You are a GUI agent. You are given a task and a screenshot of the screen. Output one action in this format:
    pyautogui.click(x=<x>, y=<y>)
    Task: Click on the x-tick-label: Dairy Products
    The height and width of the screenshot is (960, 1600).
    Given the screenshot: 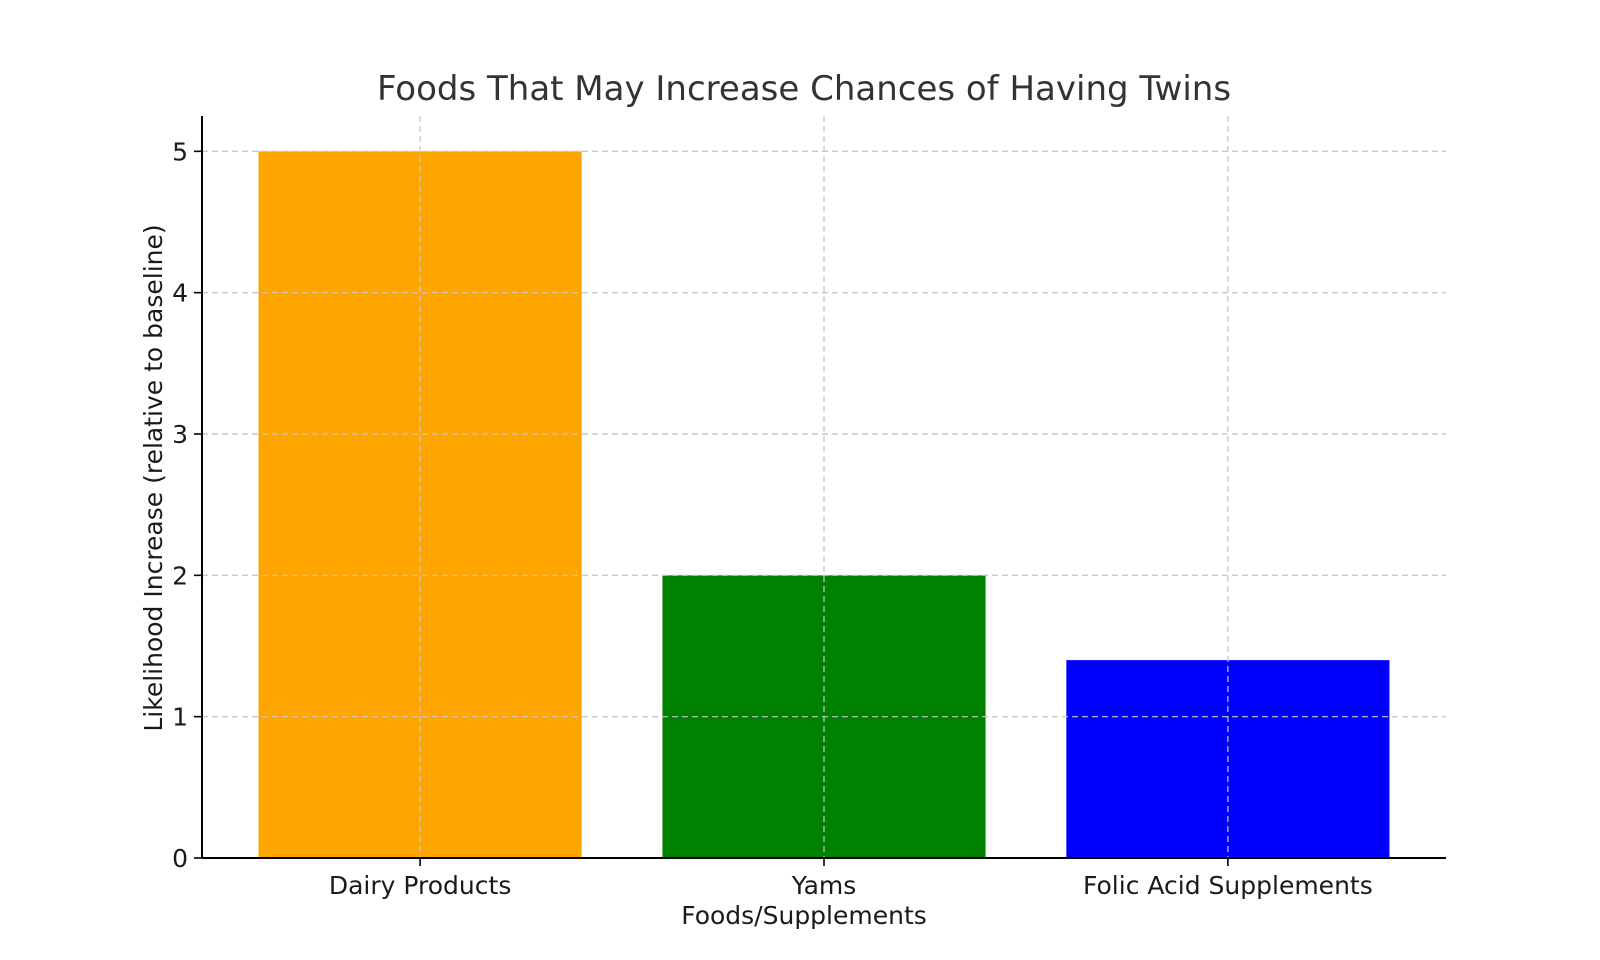 What is the action you would take?
    pyautogui.click(x=420, y=885)
    